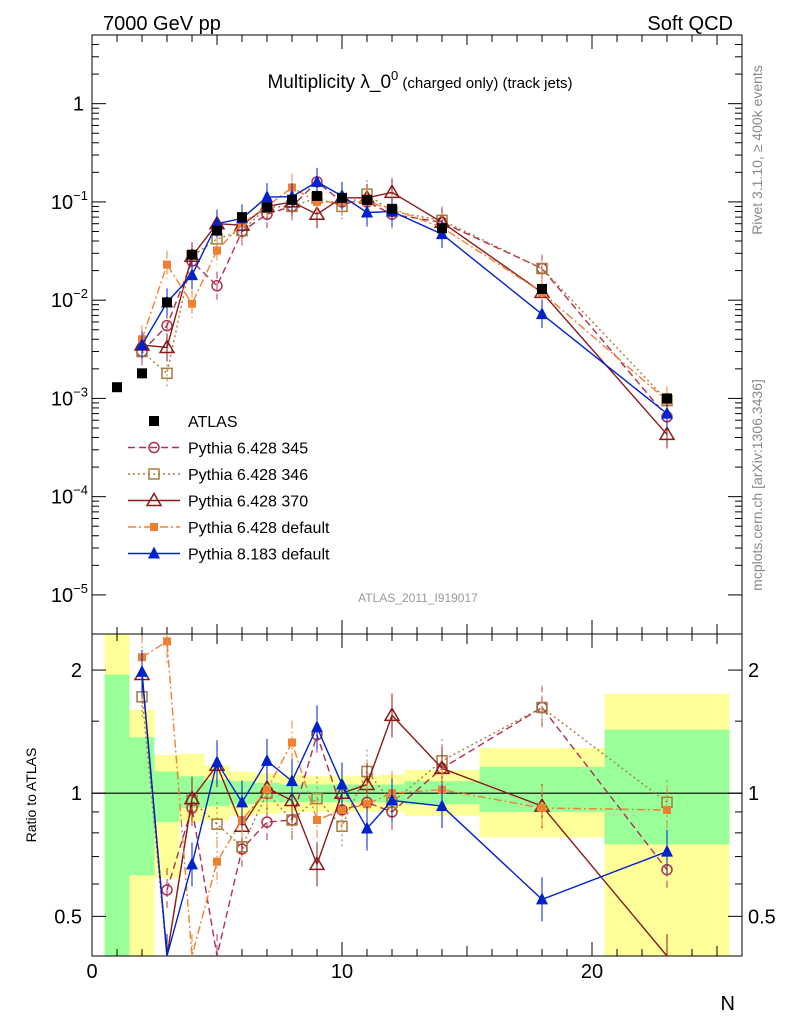 The image size is (786, 1024). I want to click on x-tick-label: 20, so click(592, 972).